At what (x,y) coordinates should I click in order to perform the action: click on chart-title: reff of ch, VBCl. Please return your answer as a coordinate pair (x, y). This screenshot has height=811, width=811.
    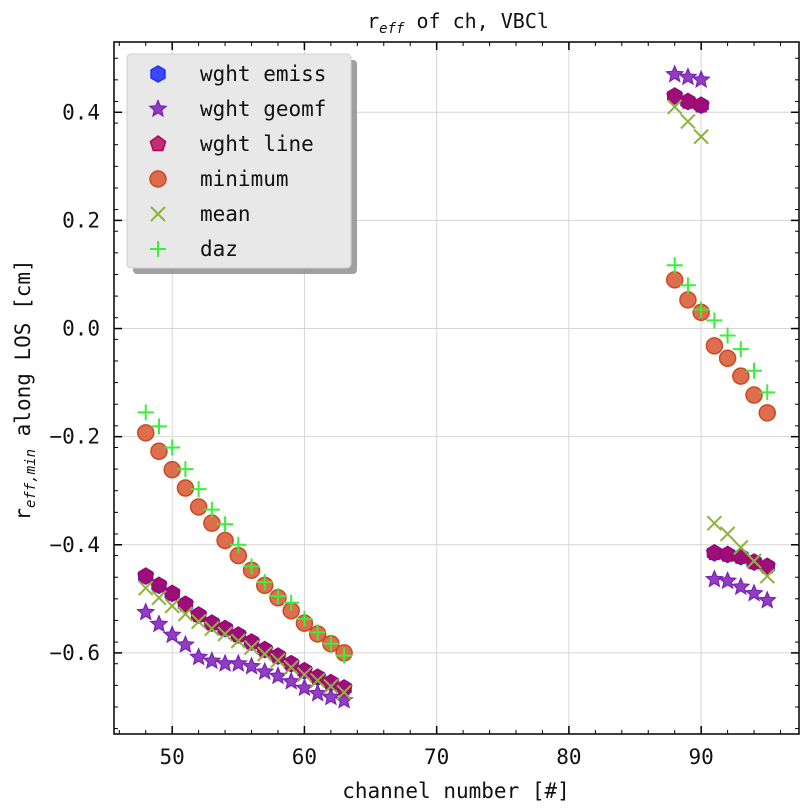
    Looking at the image, I should click on (458, 23).